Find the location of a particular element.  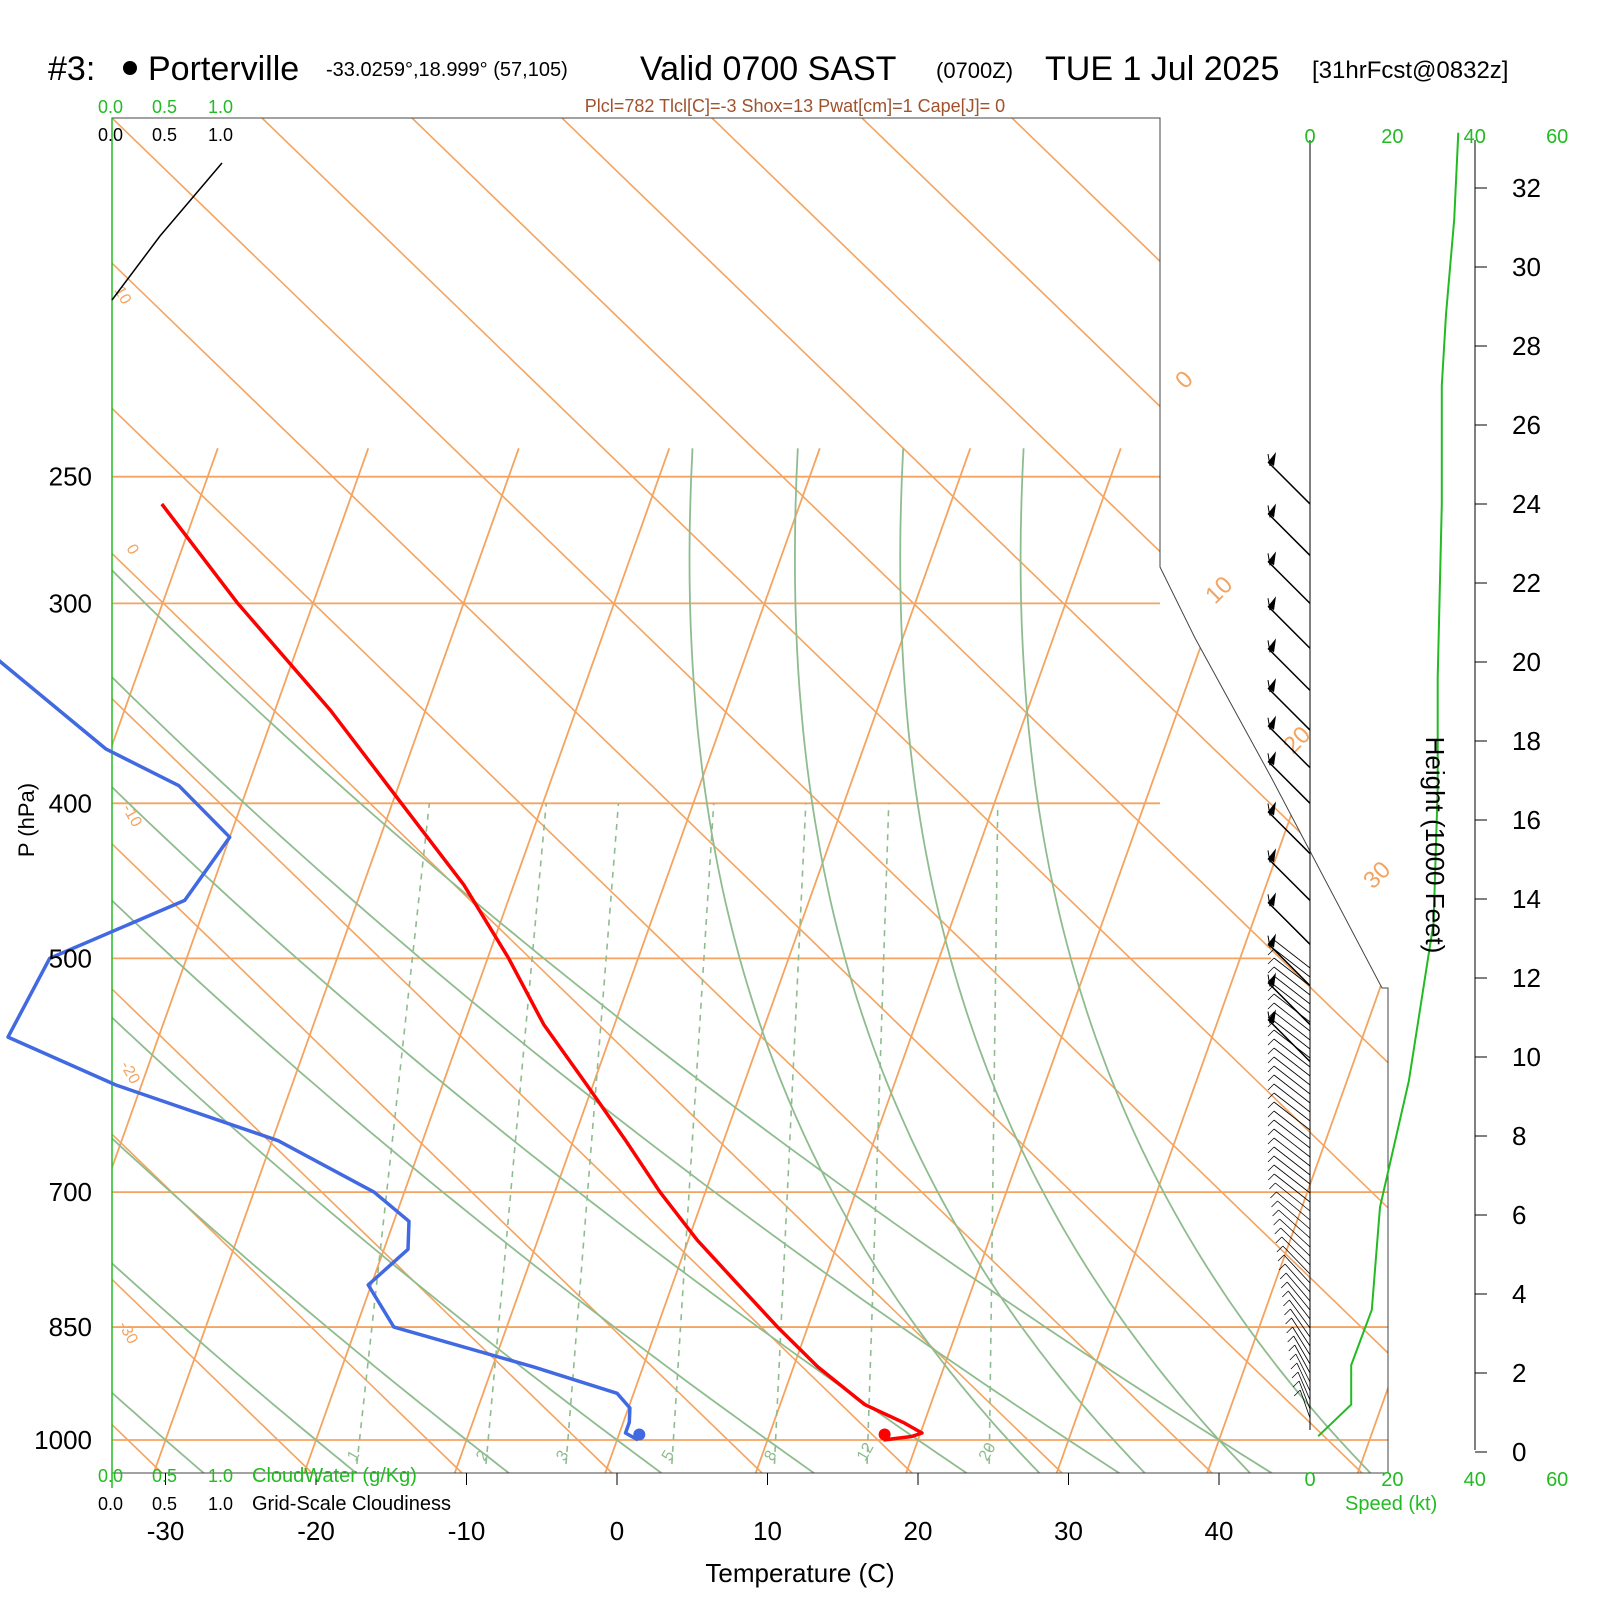

height-tick-label: 10 is located at coordinates (1526, 1057).